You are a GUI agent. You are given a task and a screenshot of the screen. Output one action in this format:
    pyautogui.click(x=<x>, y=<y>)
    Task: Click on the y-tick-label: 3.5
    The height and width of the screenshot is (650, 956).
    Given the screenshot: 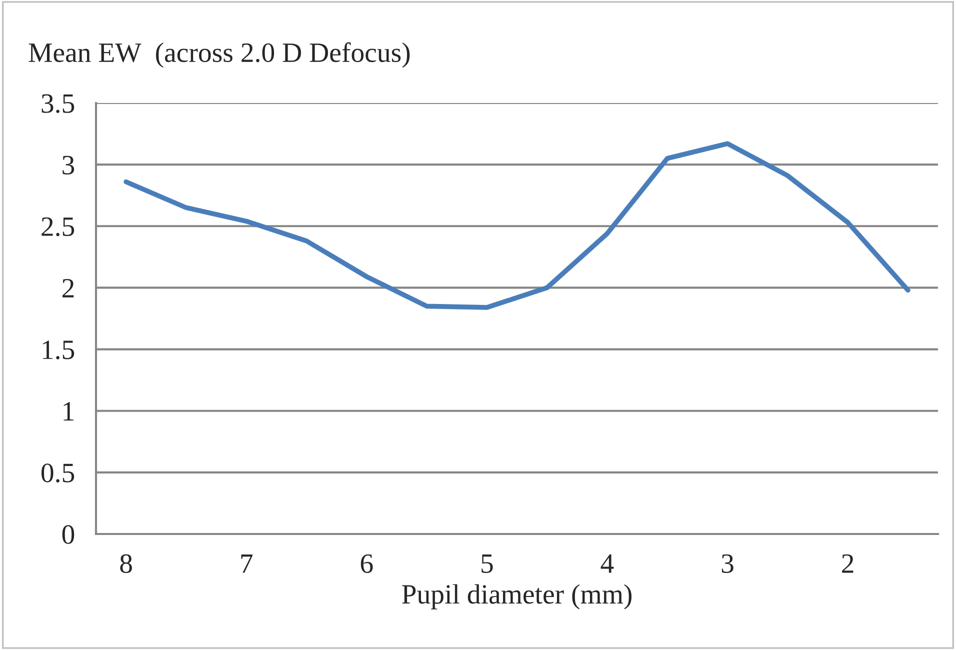 What is the action you would take?
    pyautogui.click(x=58, y=104)
    